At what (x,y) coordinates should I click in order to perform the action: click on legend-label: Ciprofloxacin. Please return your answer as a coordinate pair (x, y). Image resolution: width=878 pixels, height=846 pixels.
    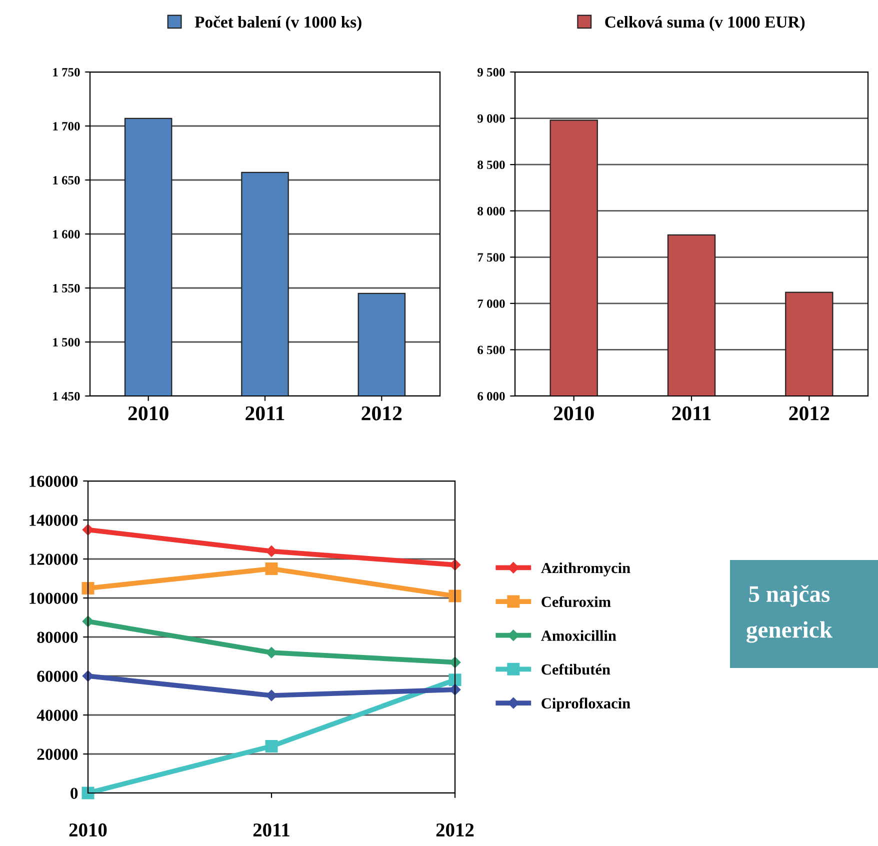
    Looking at the image, I should click on (586, 705).